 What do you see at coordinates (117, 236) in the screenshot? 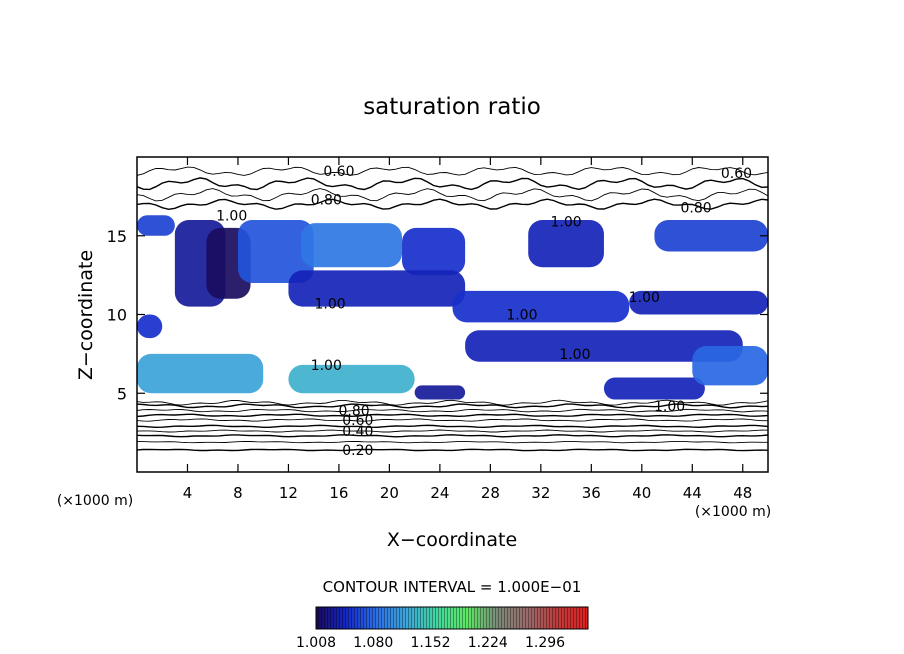
I see `y-tick-label: 15` at bounding box center [117, 236].